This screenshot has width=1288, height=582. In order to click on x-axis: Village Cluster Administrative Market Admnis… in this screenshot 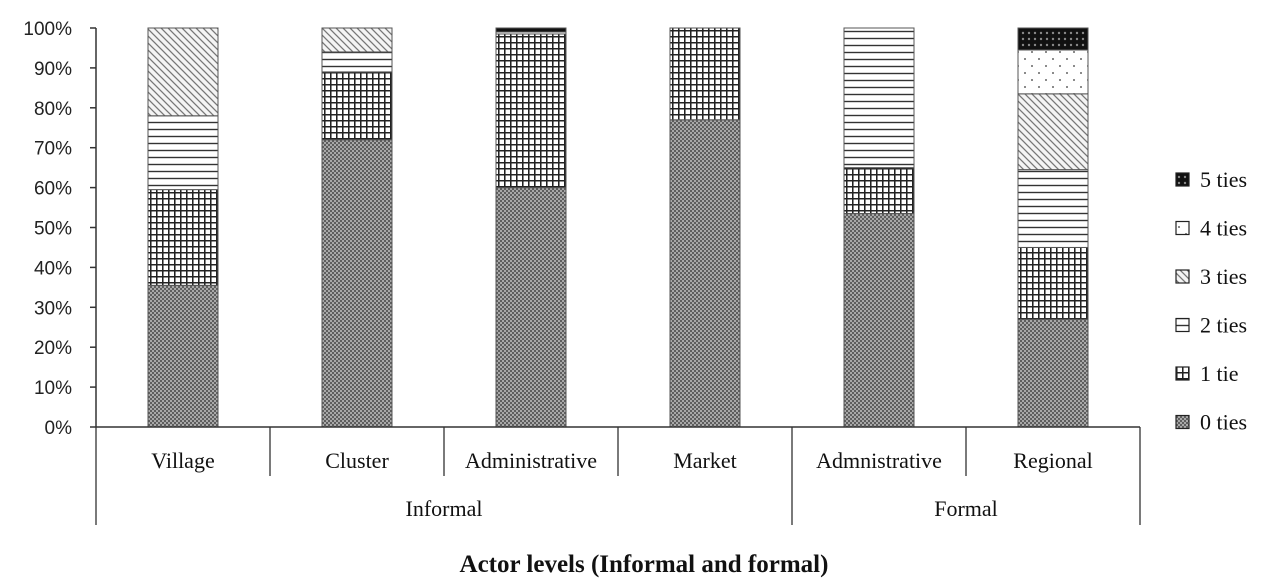, I will do `click(618, 475)`.